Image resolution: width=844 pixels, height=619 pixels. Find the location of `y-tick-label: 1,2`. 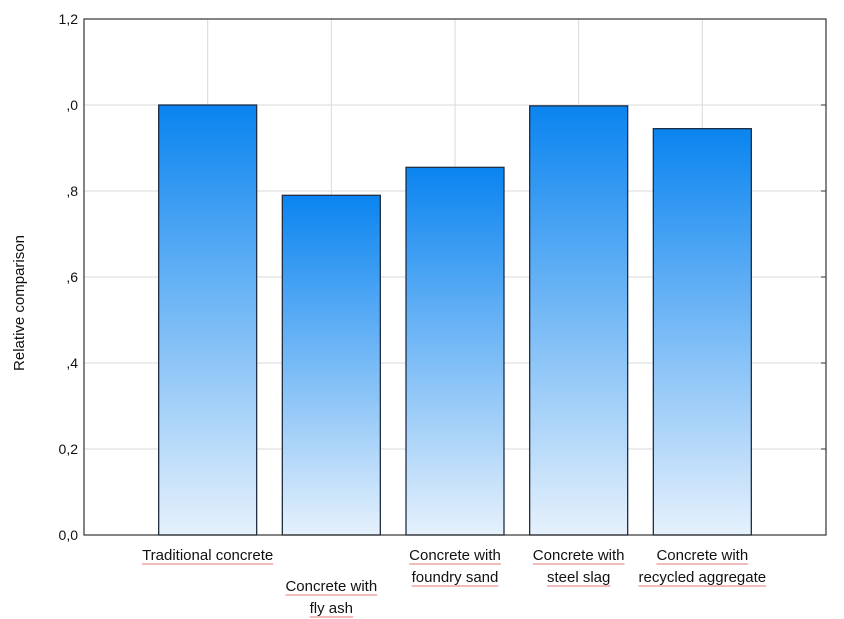

y-tick-label: 1,2 is located at coordinates (69, 19).